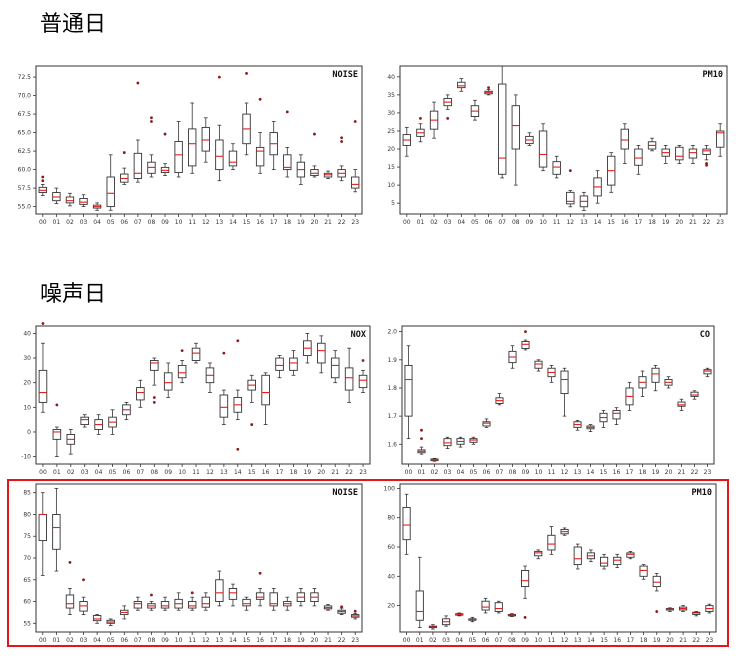 The width and height of the screenshot is (745, 672). What do you see at coordinates (391, 131) in the screenshot?
I see `y-tick-label: 25` at bounding box center [391, 131].